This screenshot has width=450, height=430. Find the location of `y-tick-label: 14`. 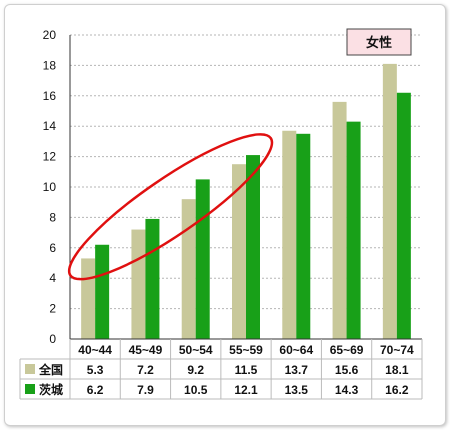

y-tick-label: 14 is located at coordinates (50, 126).